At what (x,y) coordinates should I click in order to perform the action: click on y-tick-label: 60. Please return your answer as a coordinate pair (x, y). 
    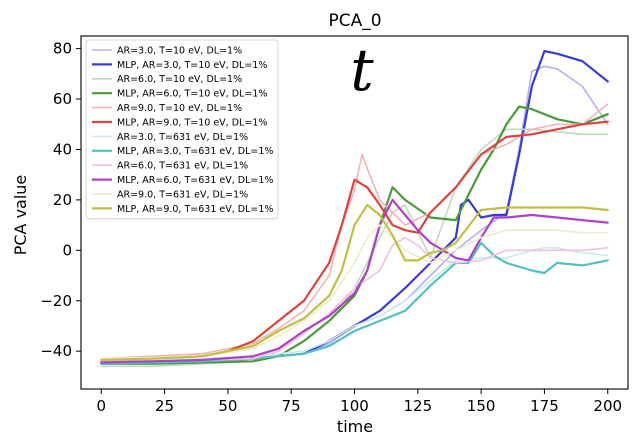
    Looking at the image, I should click on (62, 99).